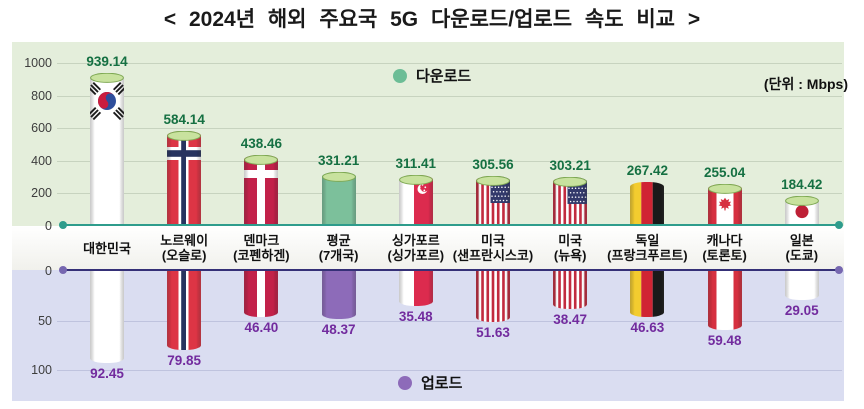 Image resolution: width=864 pixels, height=409 pixels. Describe the element at coordinates (63, 270) in the screenshot. I see `upload-axis-left-dot-icon` at that location.